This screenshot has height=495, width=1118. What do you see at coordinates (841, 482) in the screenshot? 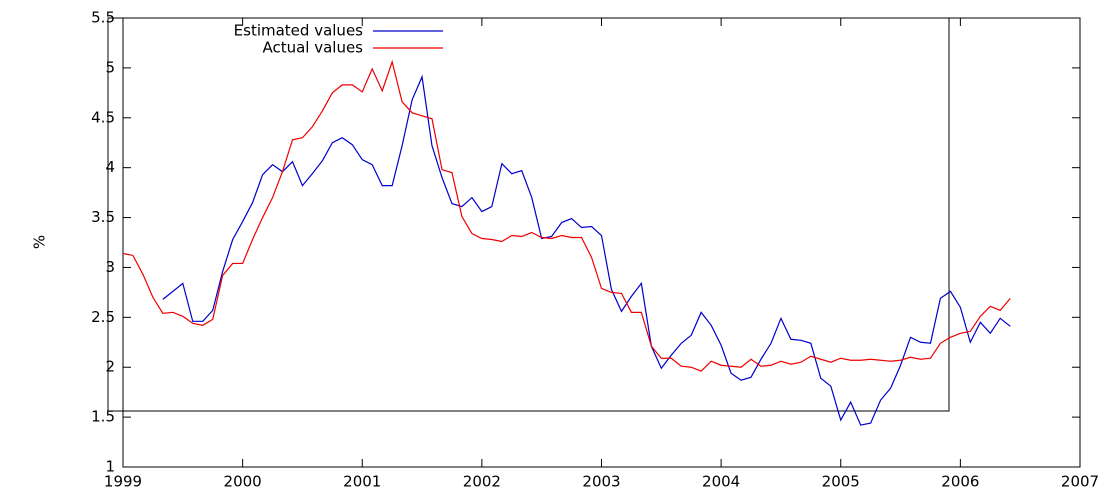
I see `x-tick-label: 2005` at bounding box center [841, 482].